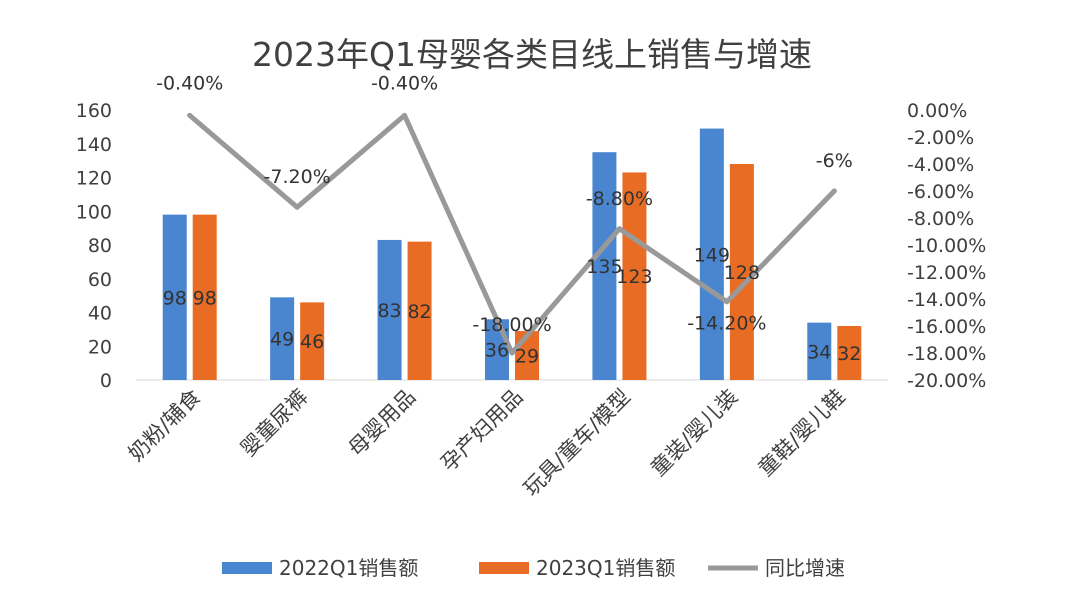 Image resolution: width=1080 pixels, height=612 pixels. I want to click on legend-item: 2022Q1销售额, so click(320, 568).